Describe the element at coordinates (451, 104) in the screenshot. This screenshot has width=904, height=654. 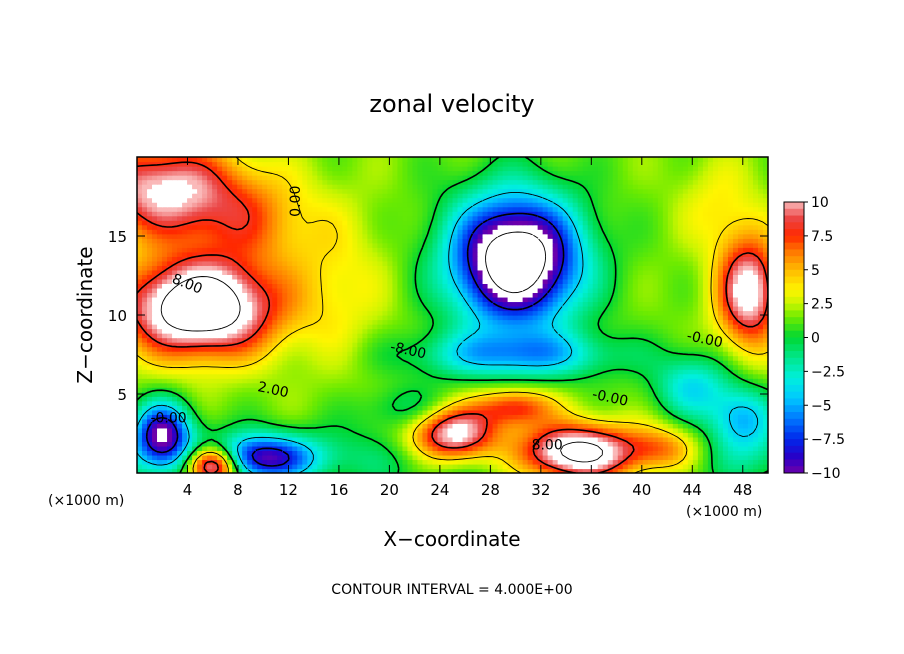
I see `chart-title: zonal velocity` at that location.